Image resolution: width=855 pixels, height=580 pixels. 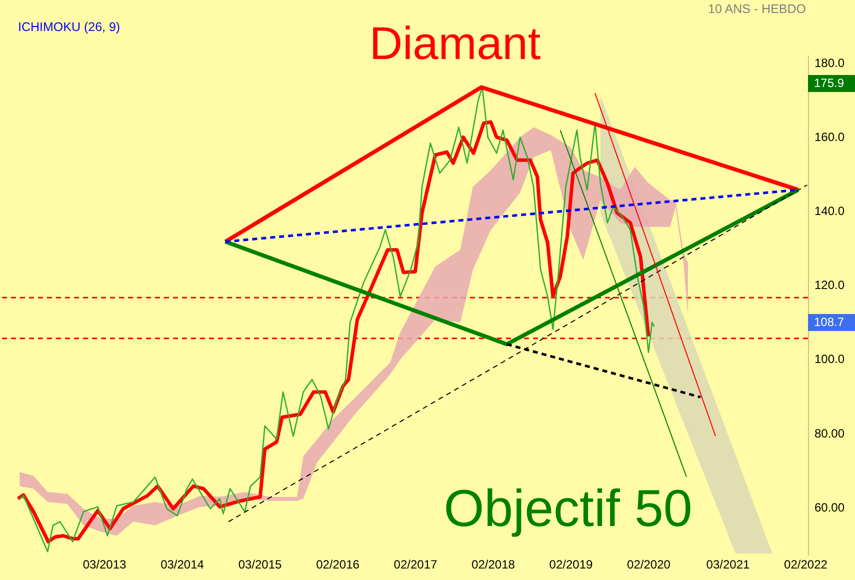 I want to click on x-tick-label: 02/2018, so click(x=494, y=565).